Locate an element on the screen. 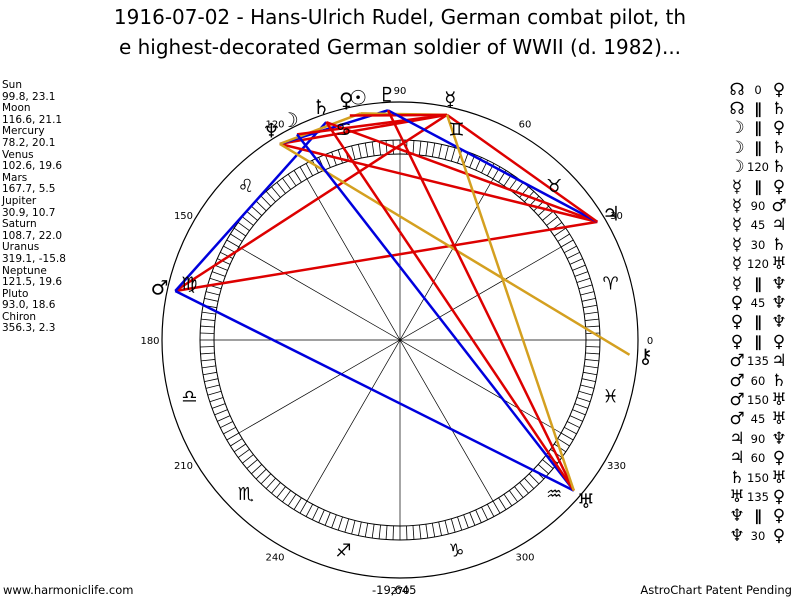 The height and width of the screenshot is (600, 800). aspect-line-moon-mercury is located at coordinates (372, 124).